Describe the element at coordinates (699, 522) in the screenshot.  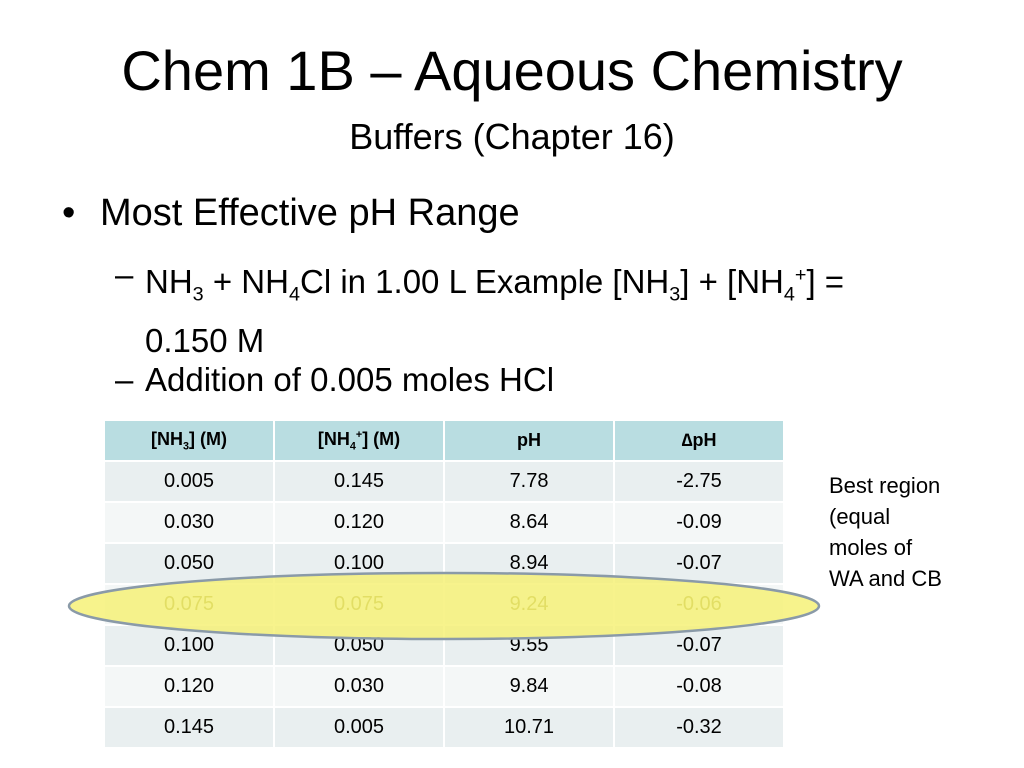
I see `cell: -0.09` at that location.